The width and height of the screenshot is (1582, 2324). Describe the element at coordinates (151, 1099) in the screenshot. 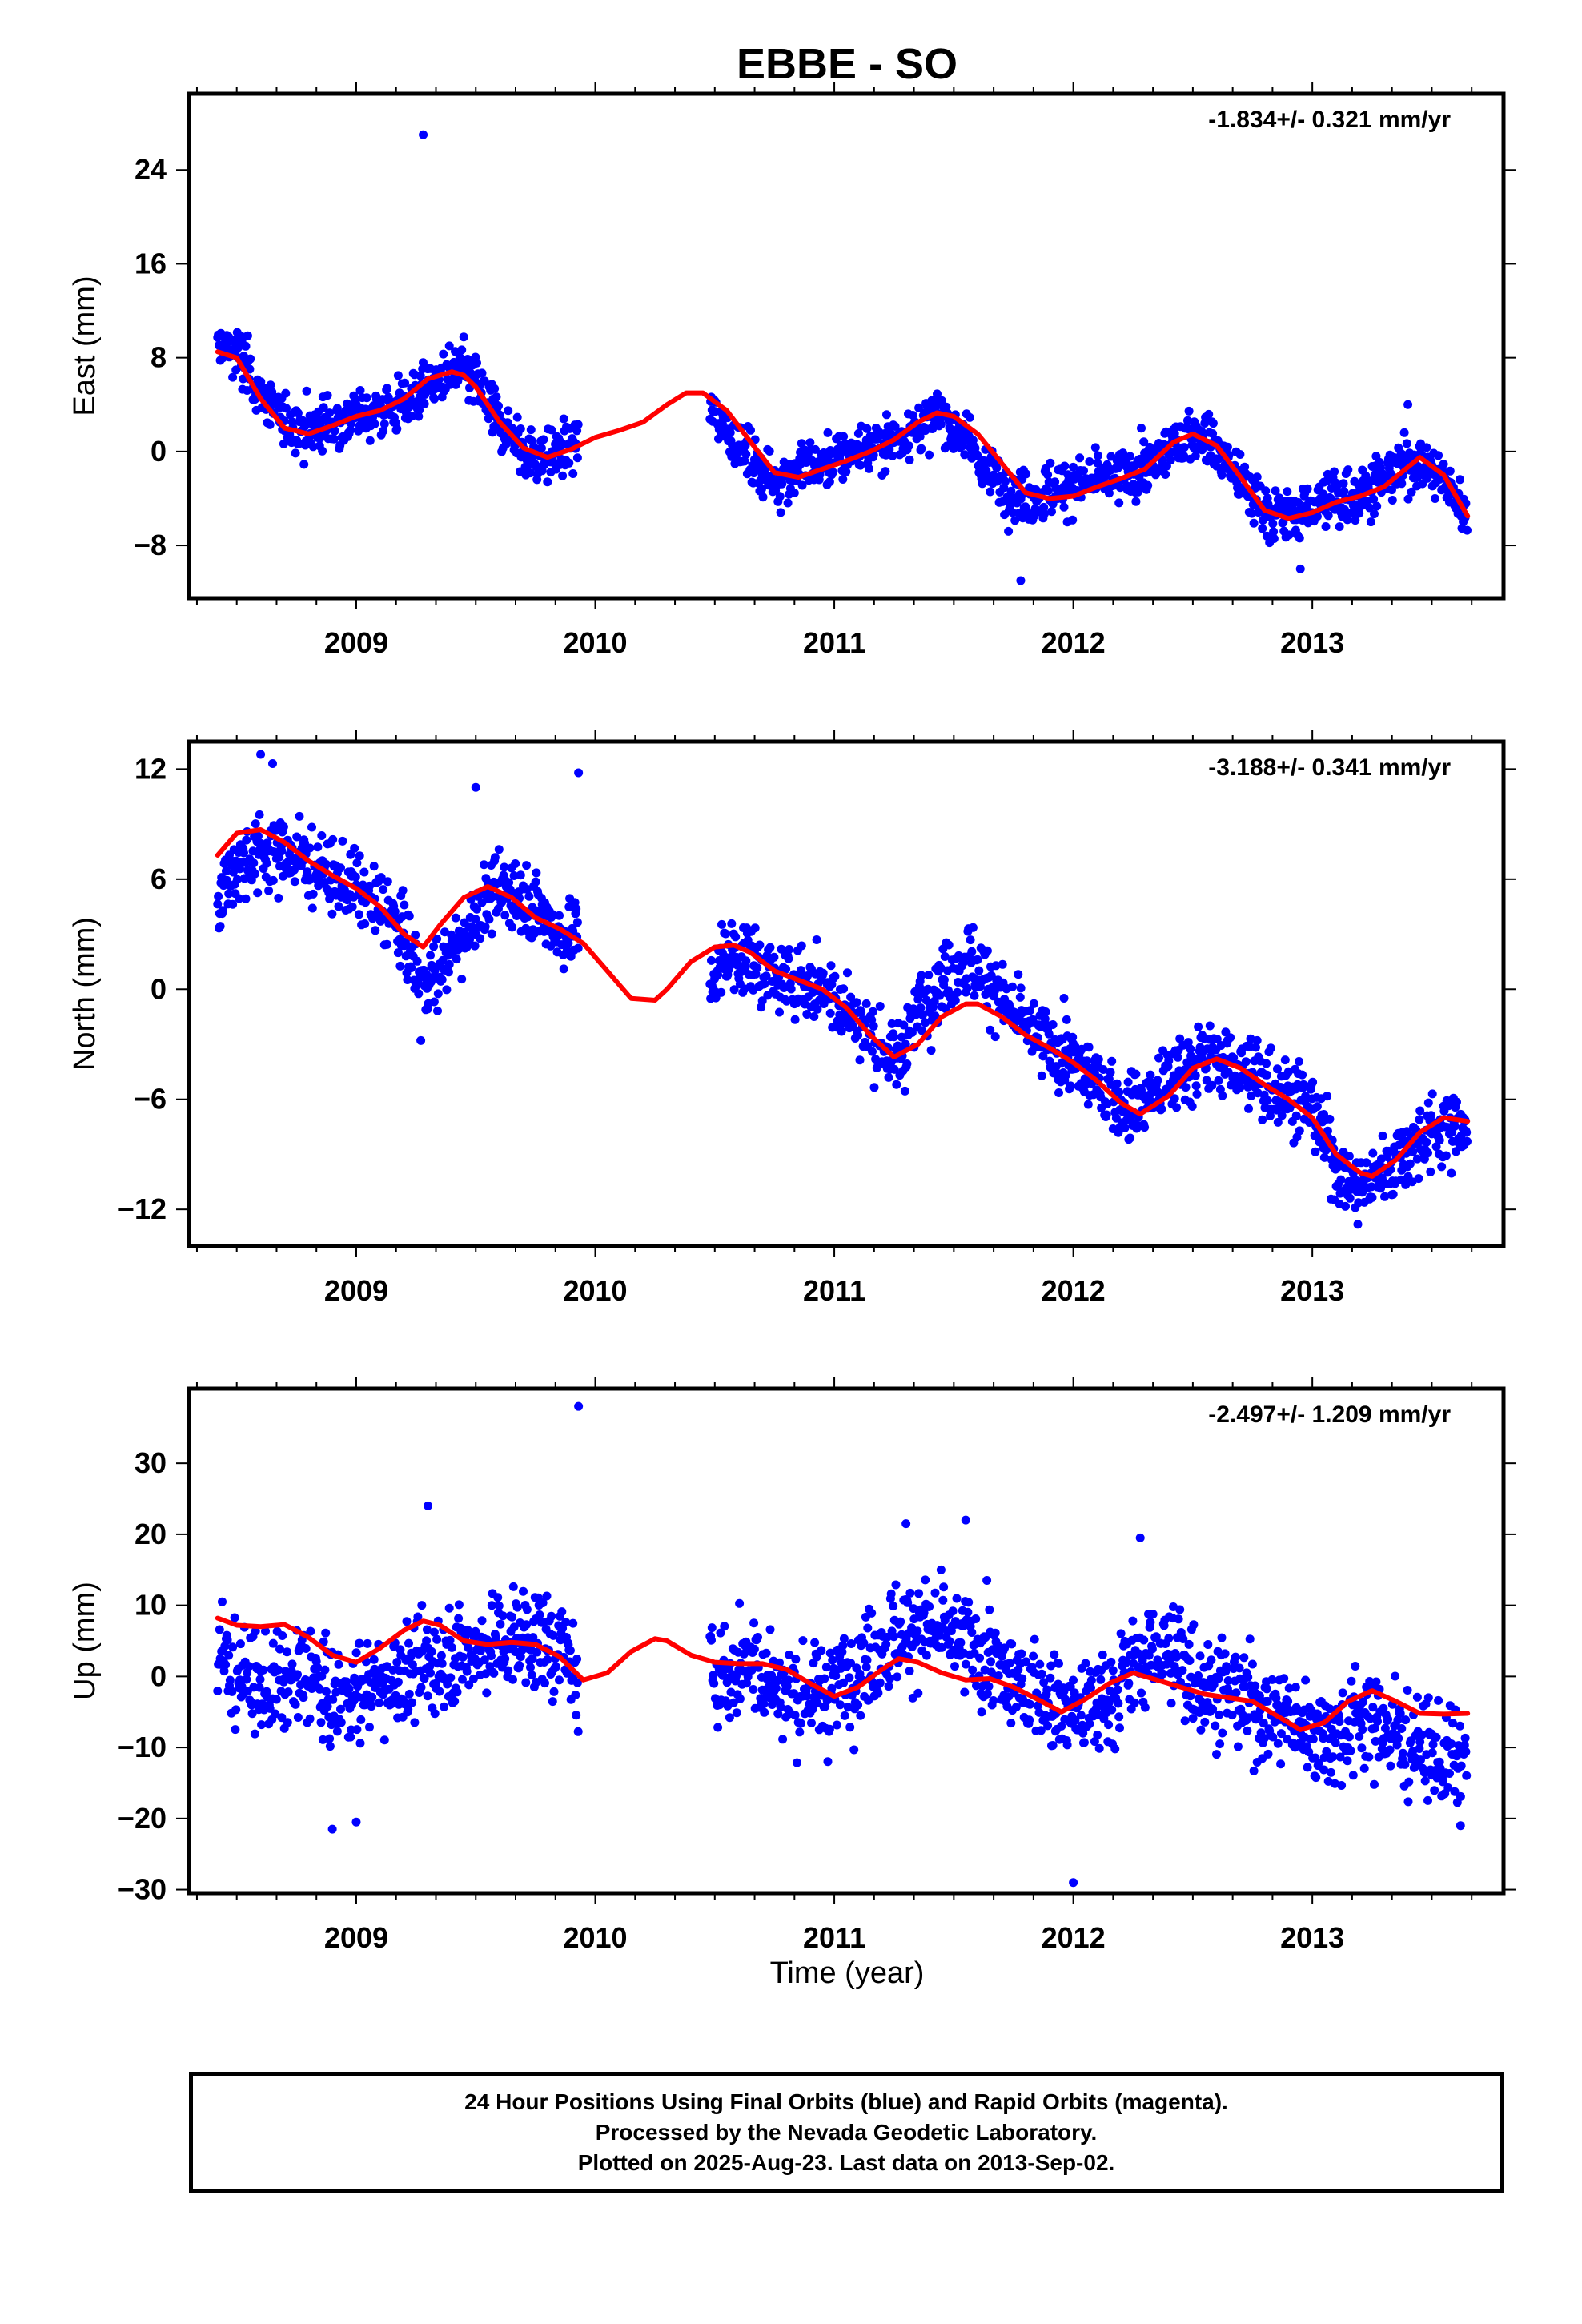

I see `y-tick-label: −6` at that location.